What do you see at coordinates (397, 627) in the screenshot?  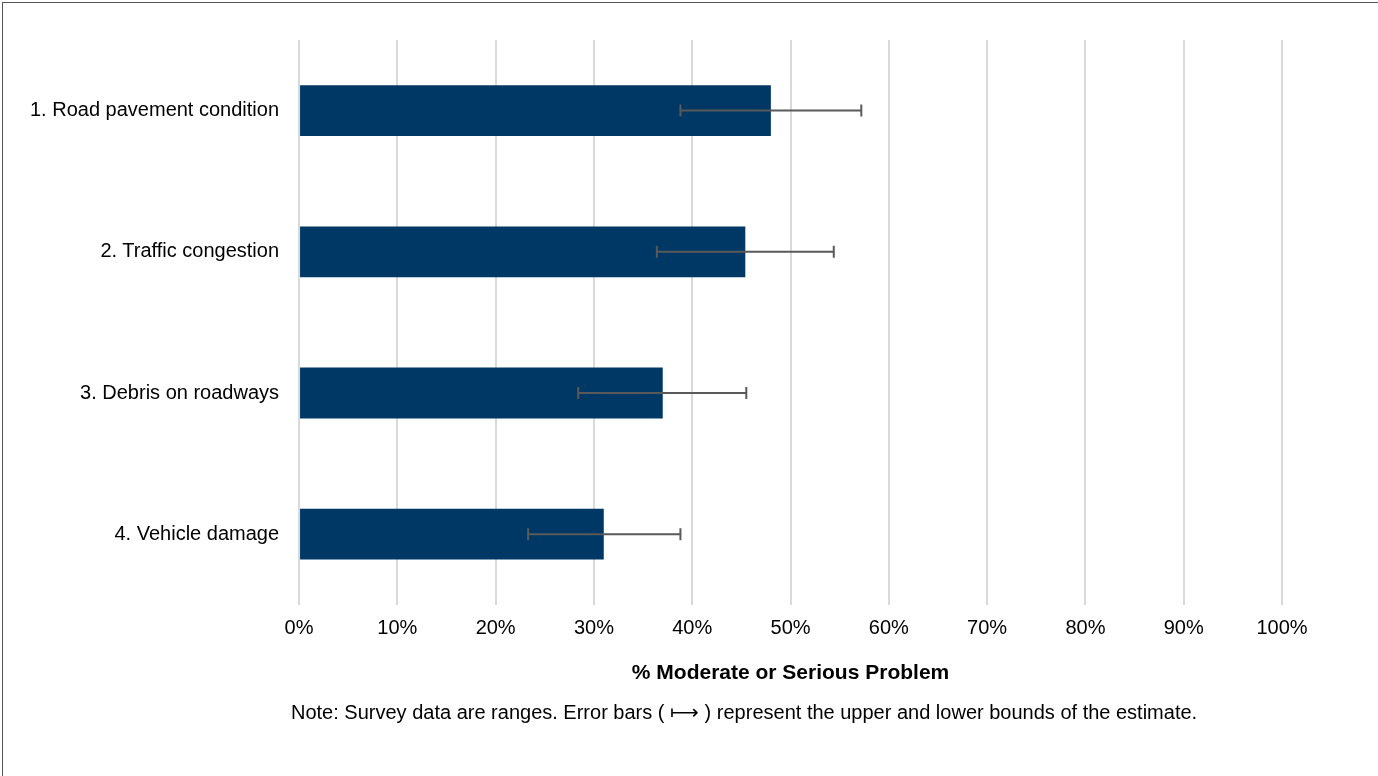 I see `x-tick-label: 10%` at bounding box center [397, 627].